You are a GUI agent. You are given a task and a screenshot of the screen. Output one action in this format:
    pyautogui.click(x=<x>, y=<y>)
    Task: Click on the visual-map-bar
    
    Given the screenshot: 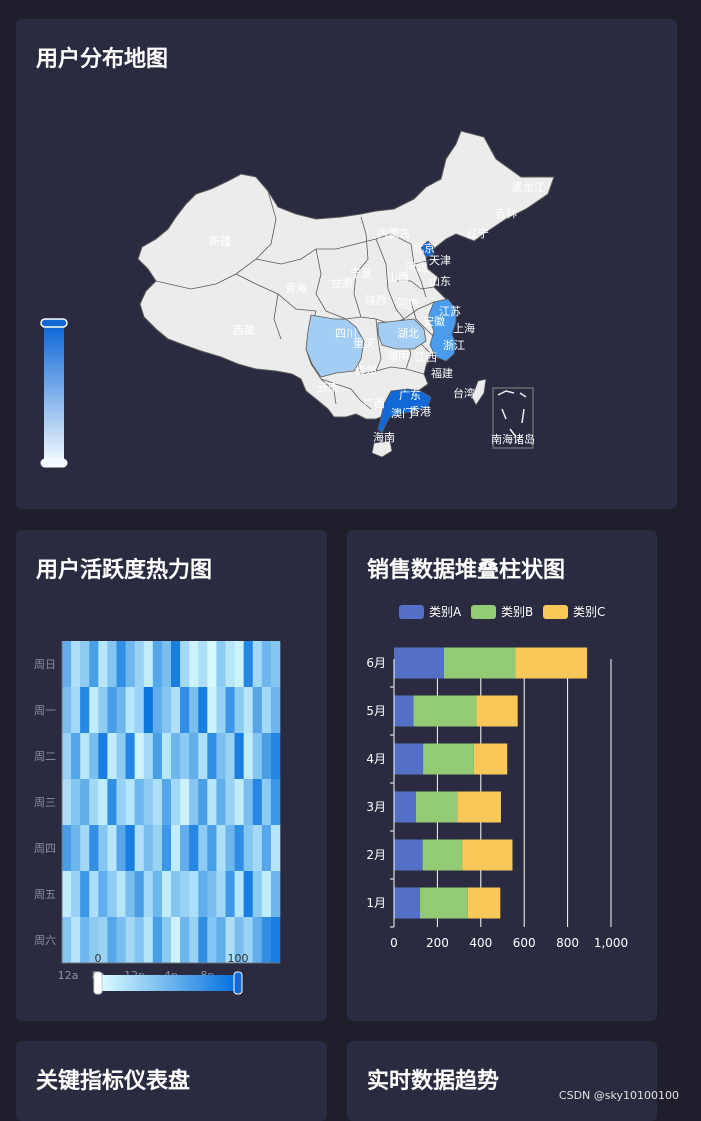 What is the action you would take?
    pyautogui.click(x=54, y=393)
    